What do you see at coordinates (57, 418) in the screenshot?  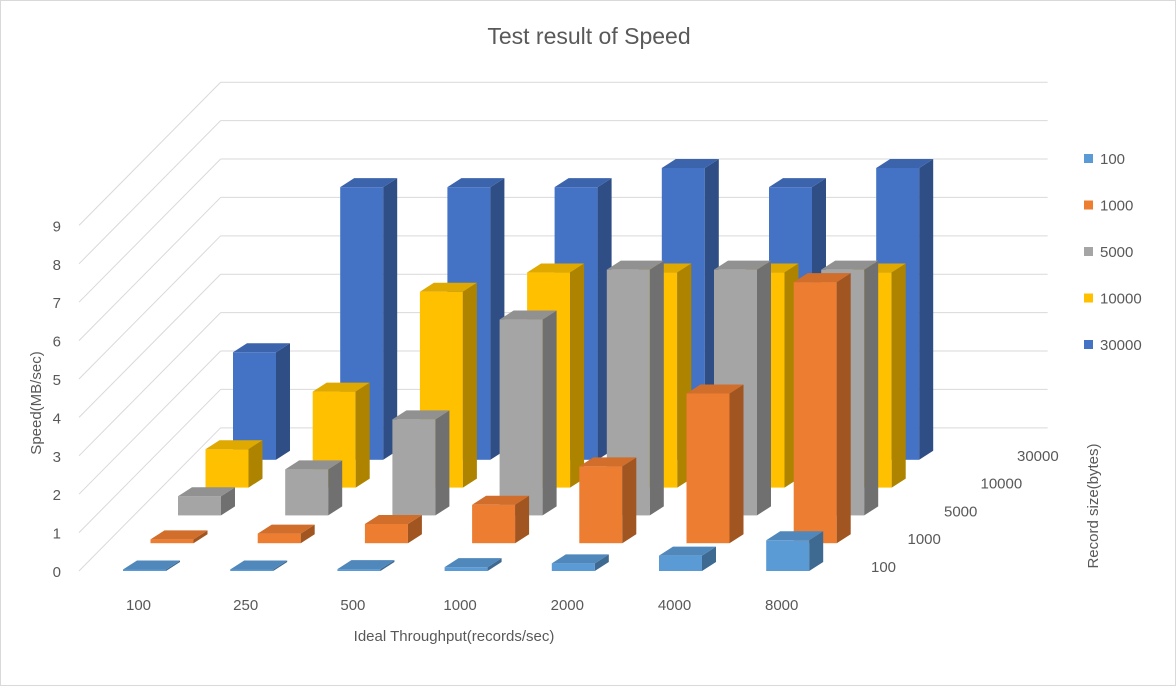 I see `y-tick-label: 4` at bounding box center [57, 418].